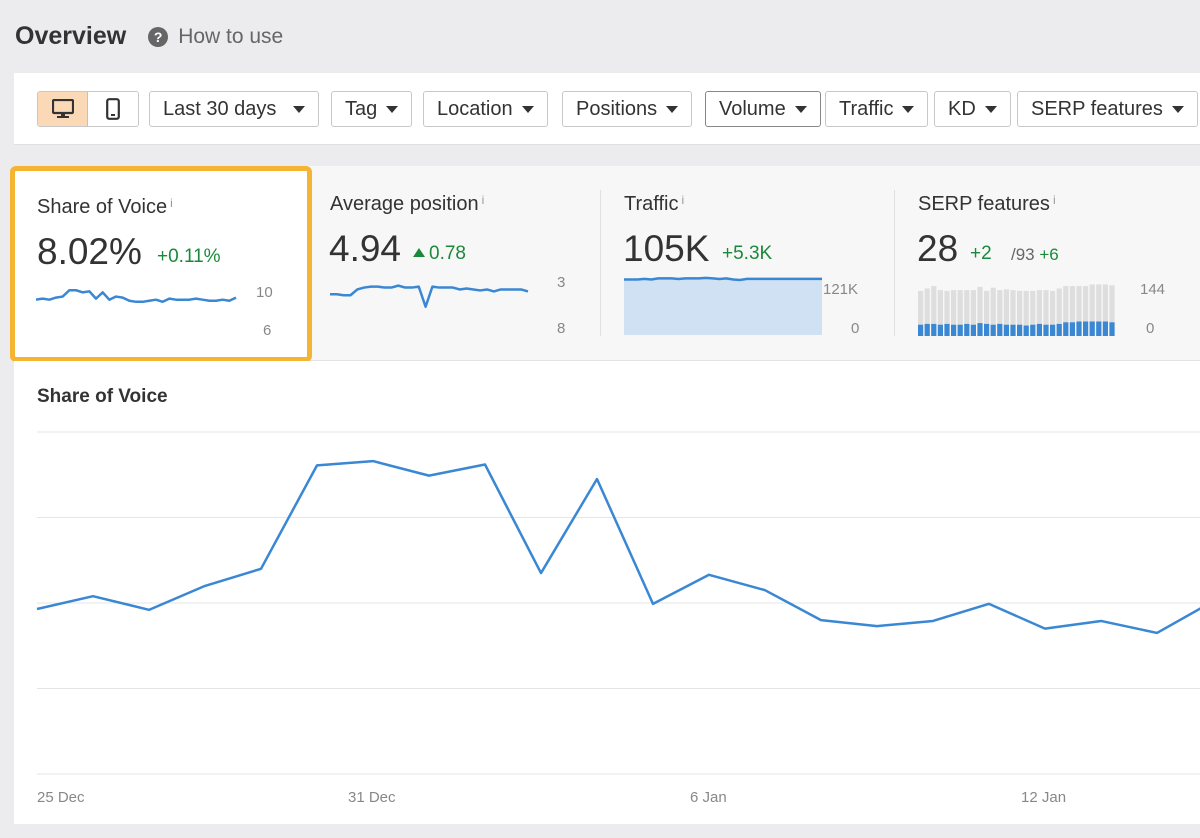 Image resolution: width=1200 pixels, height=838 pixels. I want to click on metric-divider, so click(894, 263).